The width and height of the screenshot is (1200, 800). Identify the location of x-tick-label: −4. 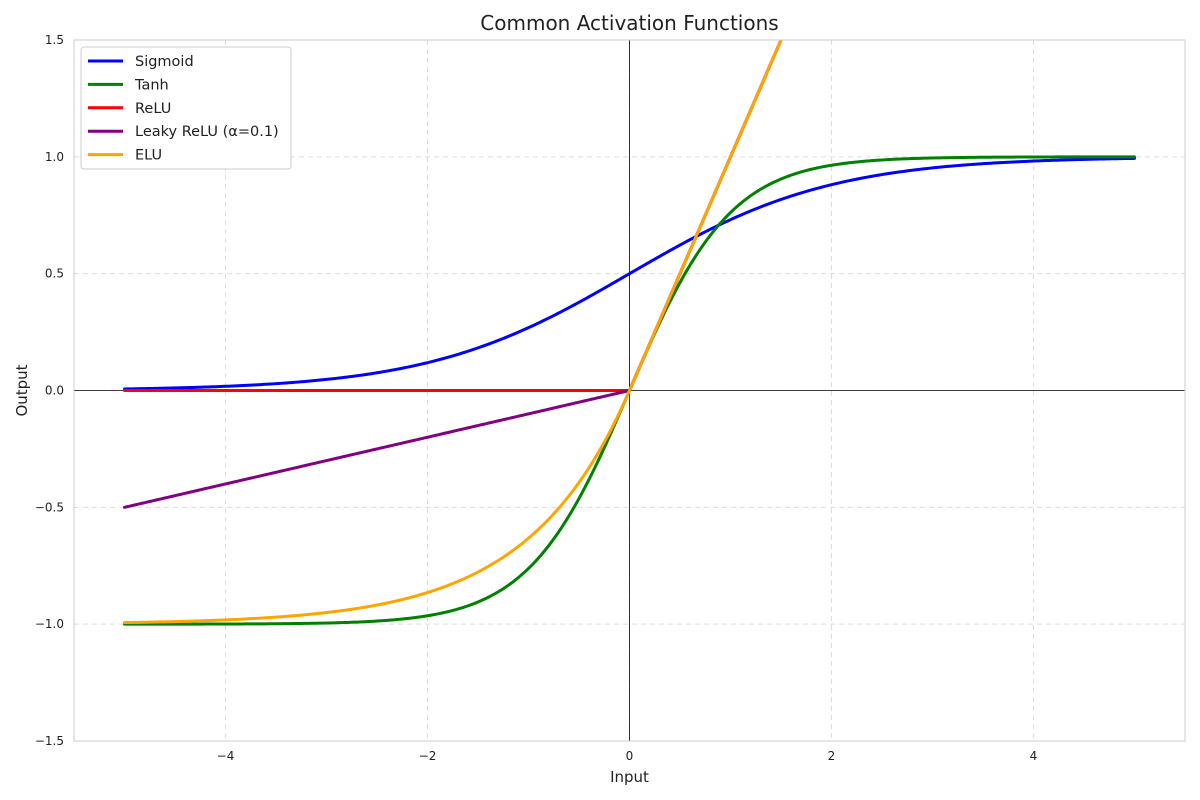
(226, 756).